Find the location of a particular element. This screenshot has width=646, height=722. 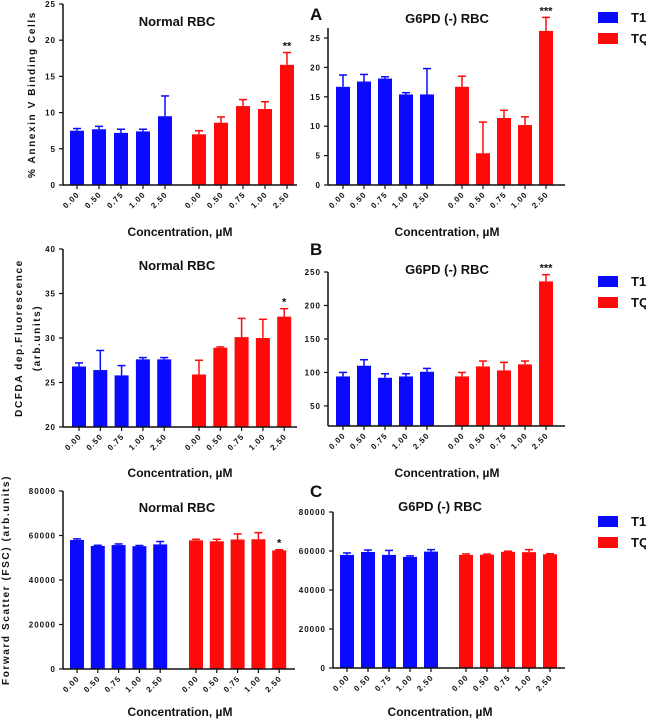

y-tick-label: 40 is located at coordinates (50, 249).